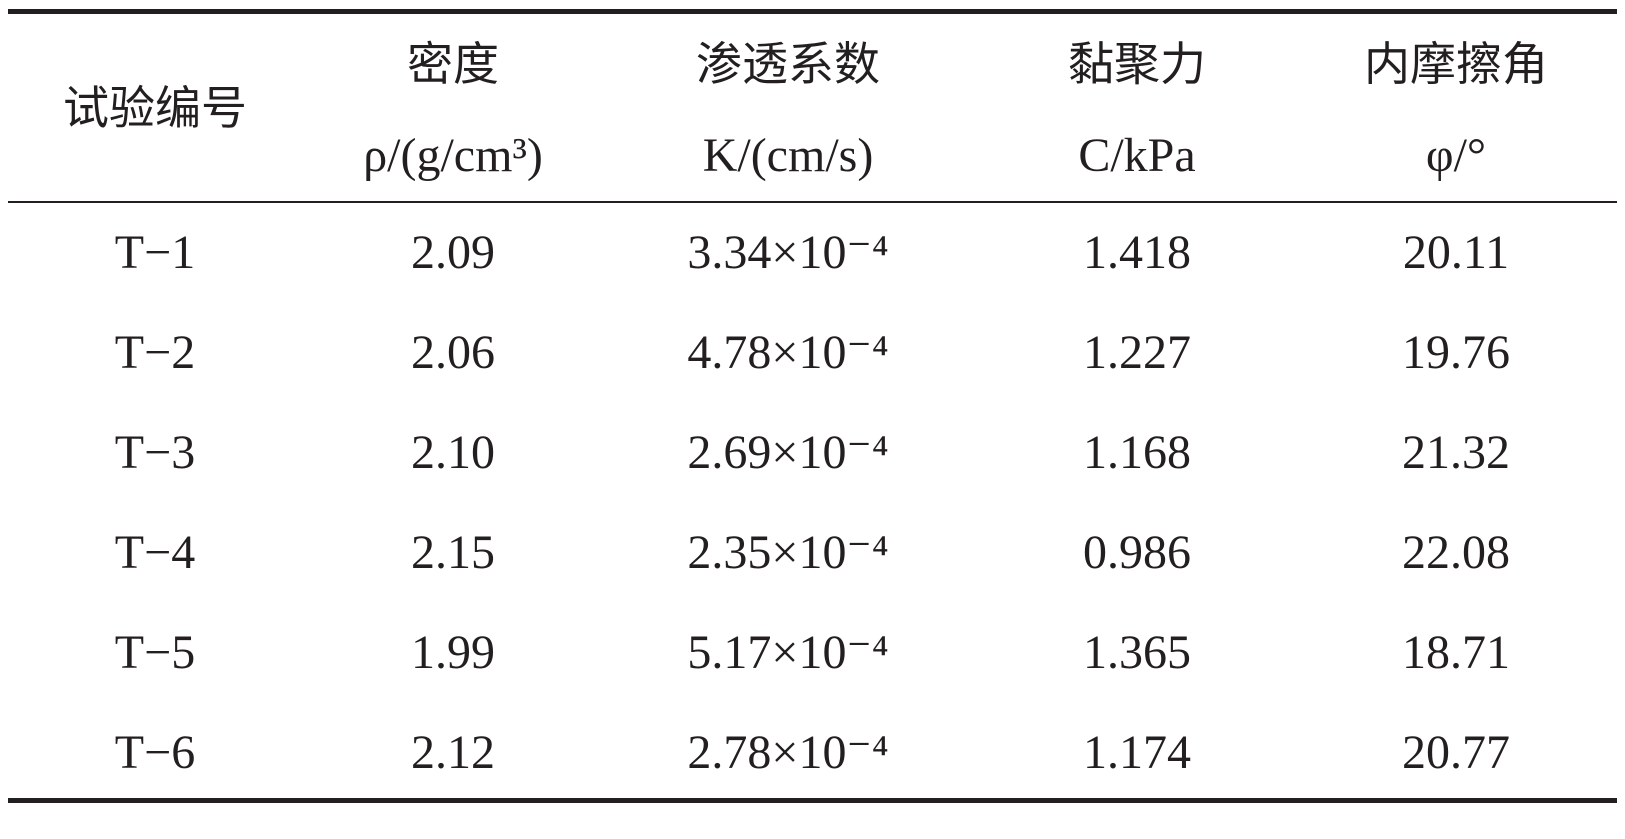 The height and width of the screenshot is (839, 1625). I want to click on cell-value: 3.34×10⁻⁴, so click(788, 252).